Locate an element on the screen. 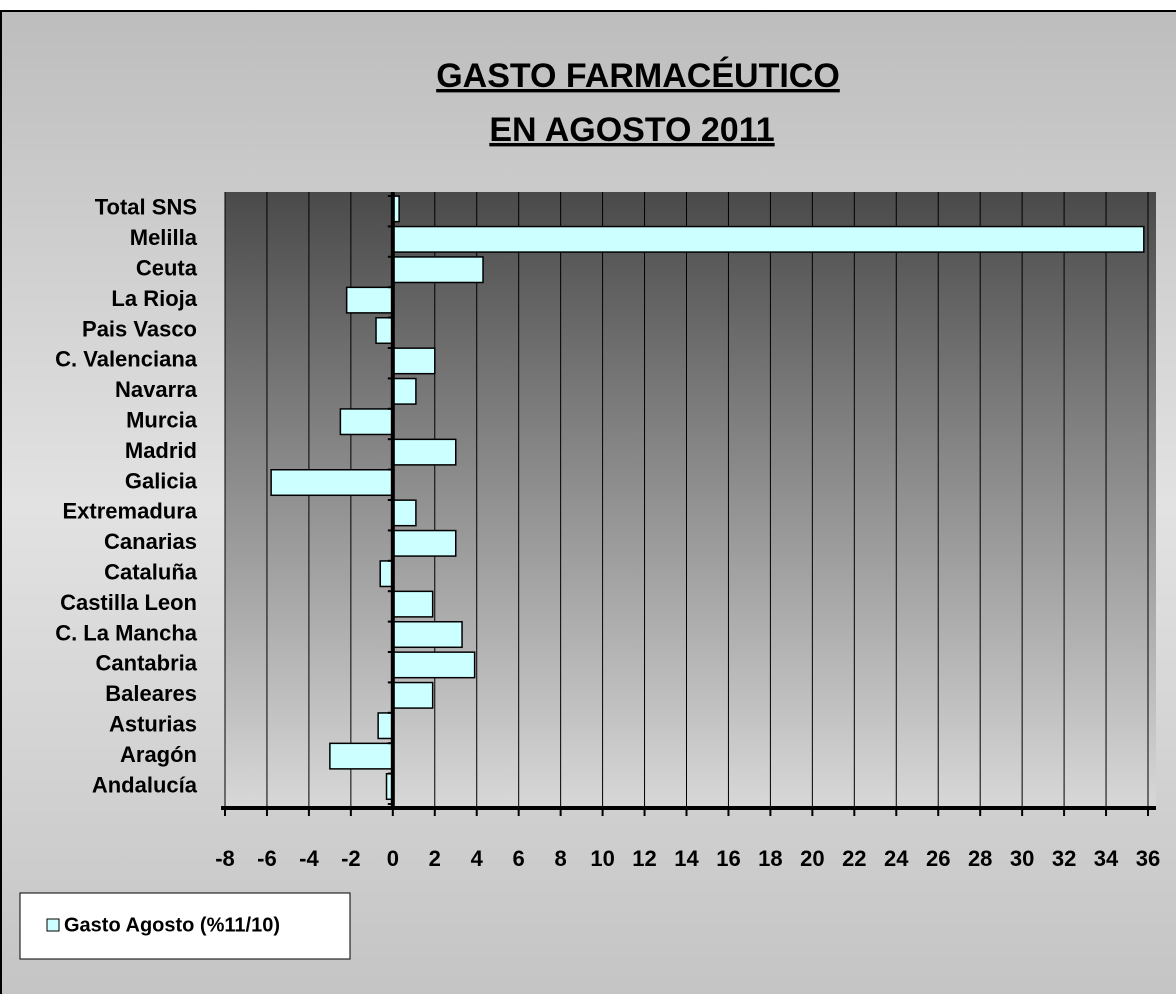 The height and width of the screenshot is (999, 1176). x-tick-label: 8 is located at coordinates (561, 858).